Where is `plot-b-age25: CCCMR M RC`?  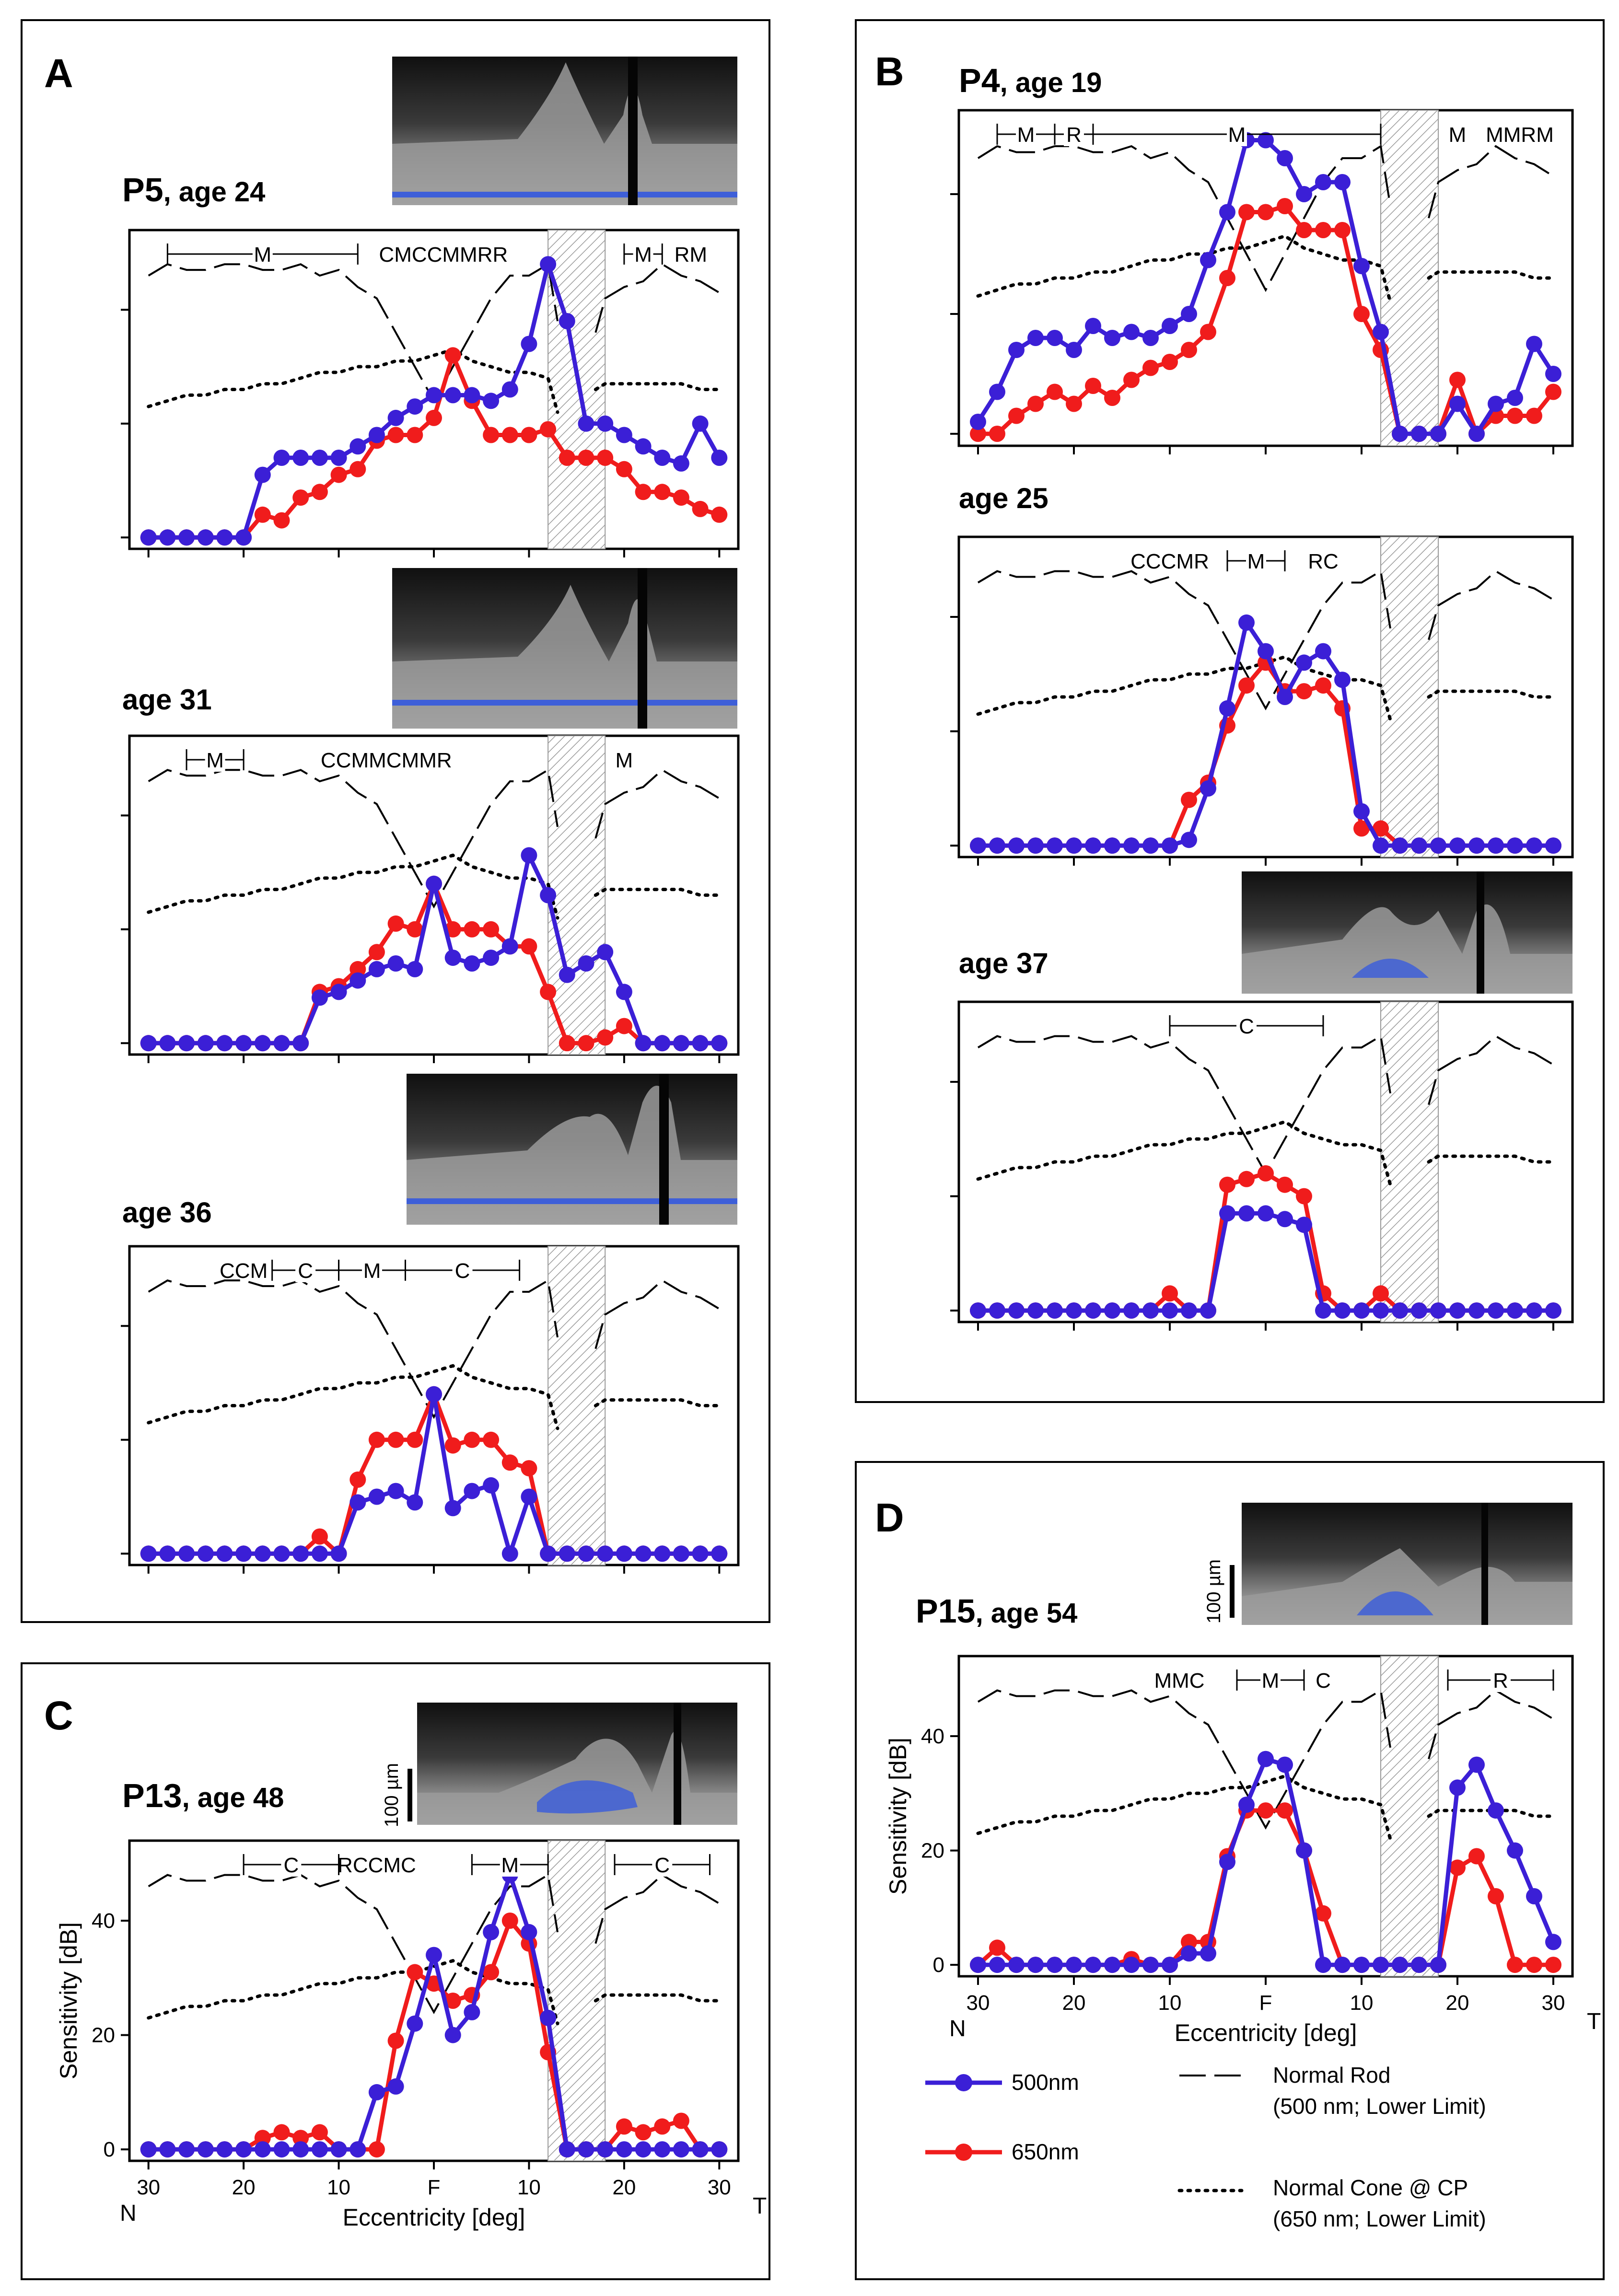
plot-b-age25: CCCMR M RC is located at coordinates (1262, 700).